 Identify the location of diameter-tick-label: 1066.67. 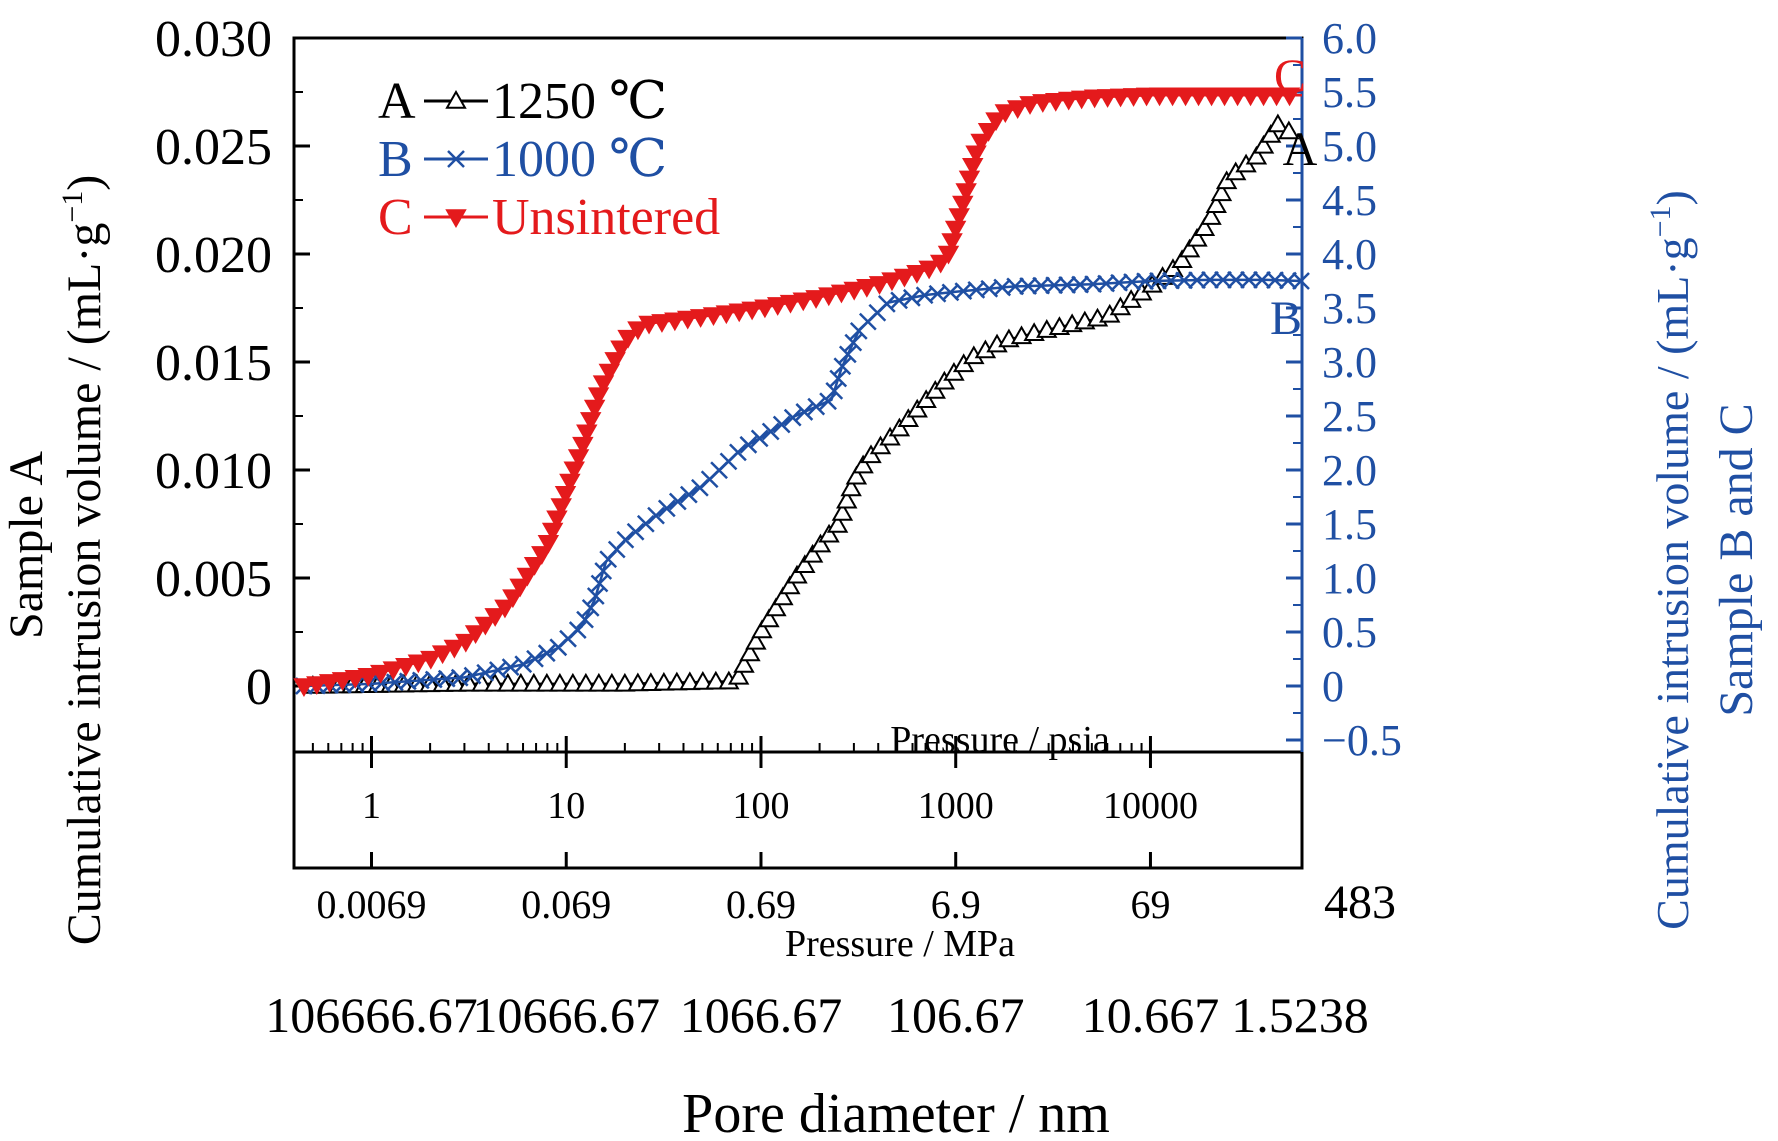
(761, 1015).